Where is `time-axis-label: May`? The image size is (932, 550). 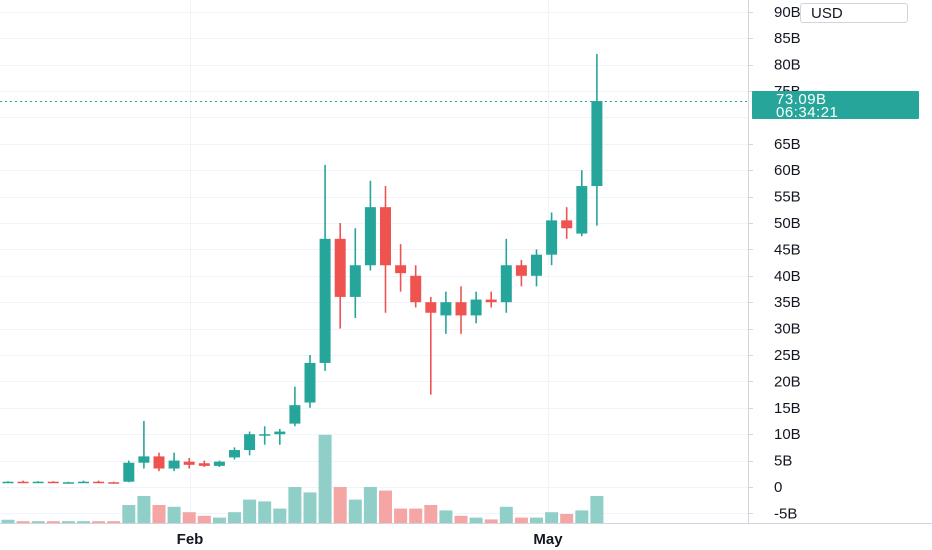
time-axis-label: May is located at coordinates (548, 539).